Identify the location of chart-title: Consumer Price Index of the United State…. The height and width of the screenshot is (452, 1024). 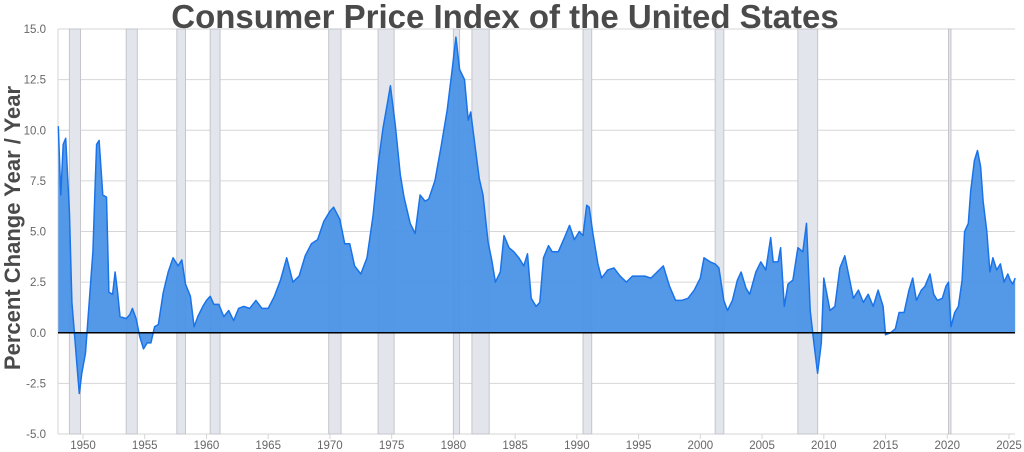
(504, 17).